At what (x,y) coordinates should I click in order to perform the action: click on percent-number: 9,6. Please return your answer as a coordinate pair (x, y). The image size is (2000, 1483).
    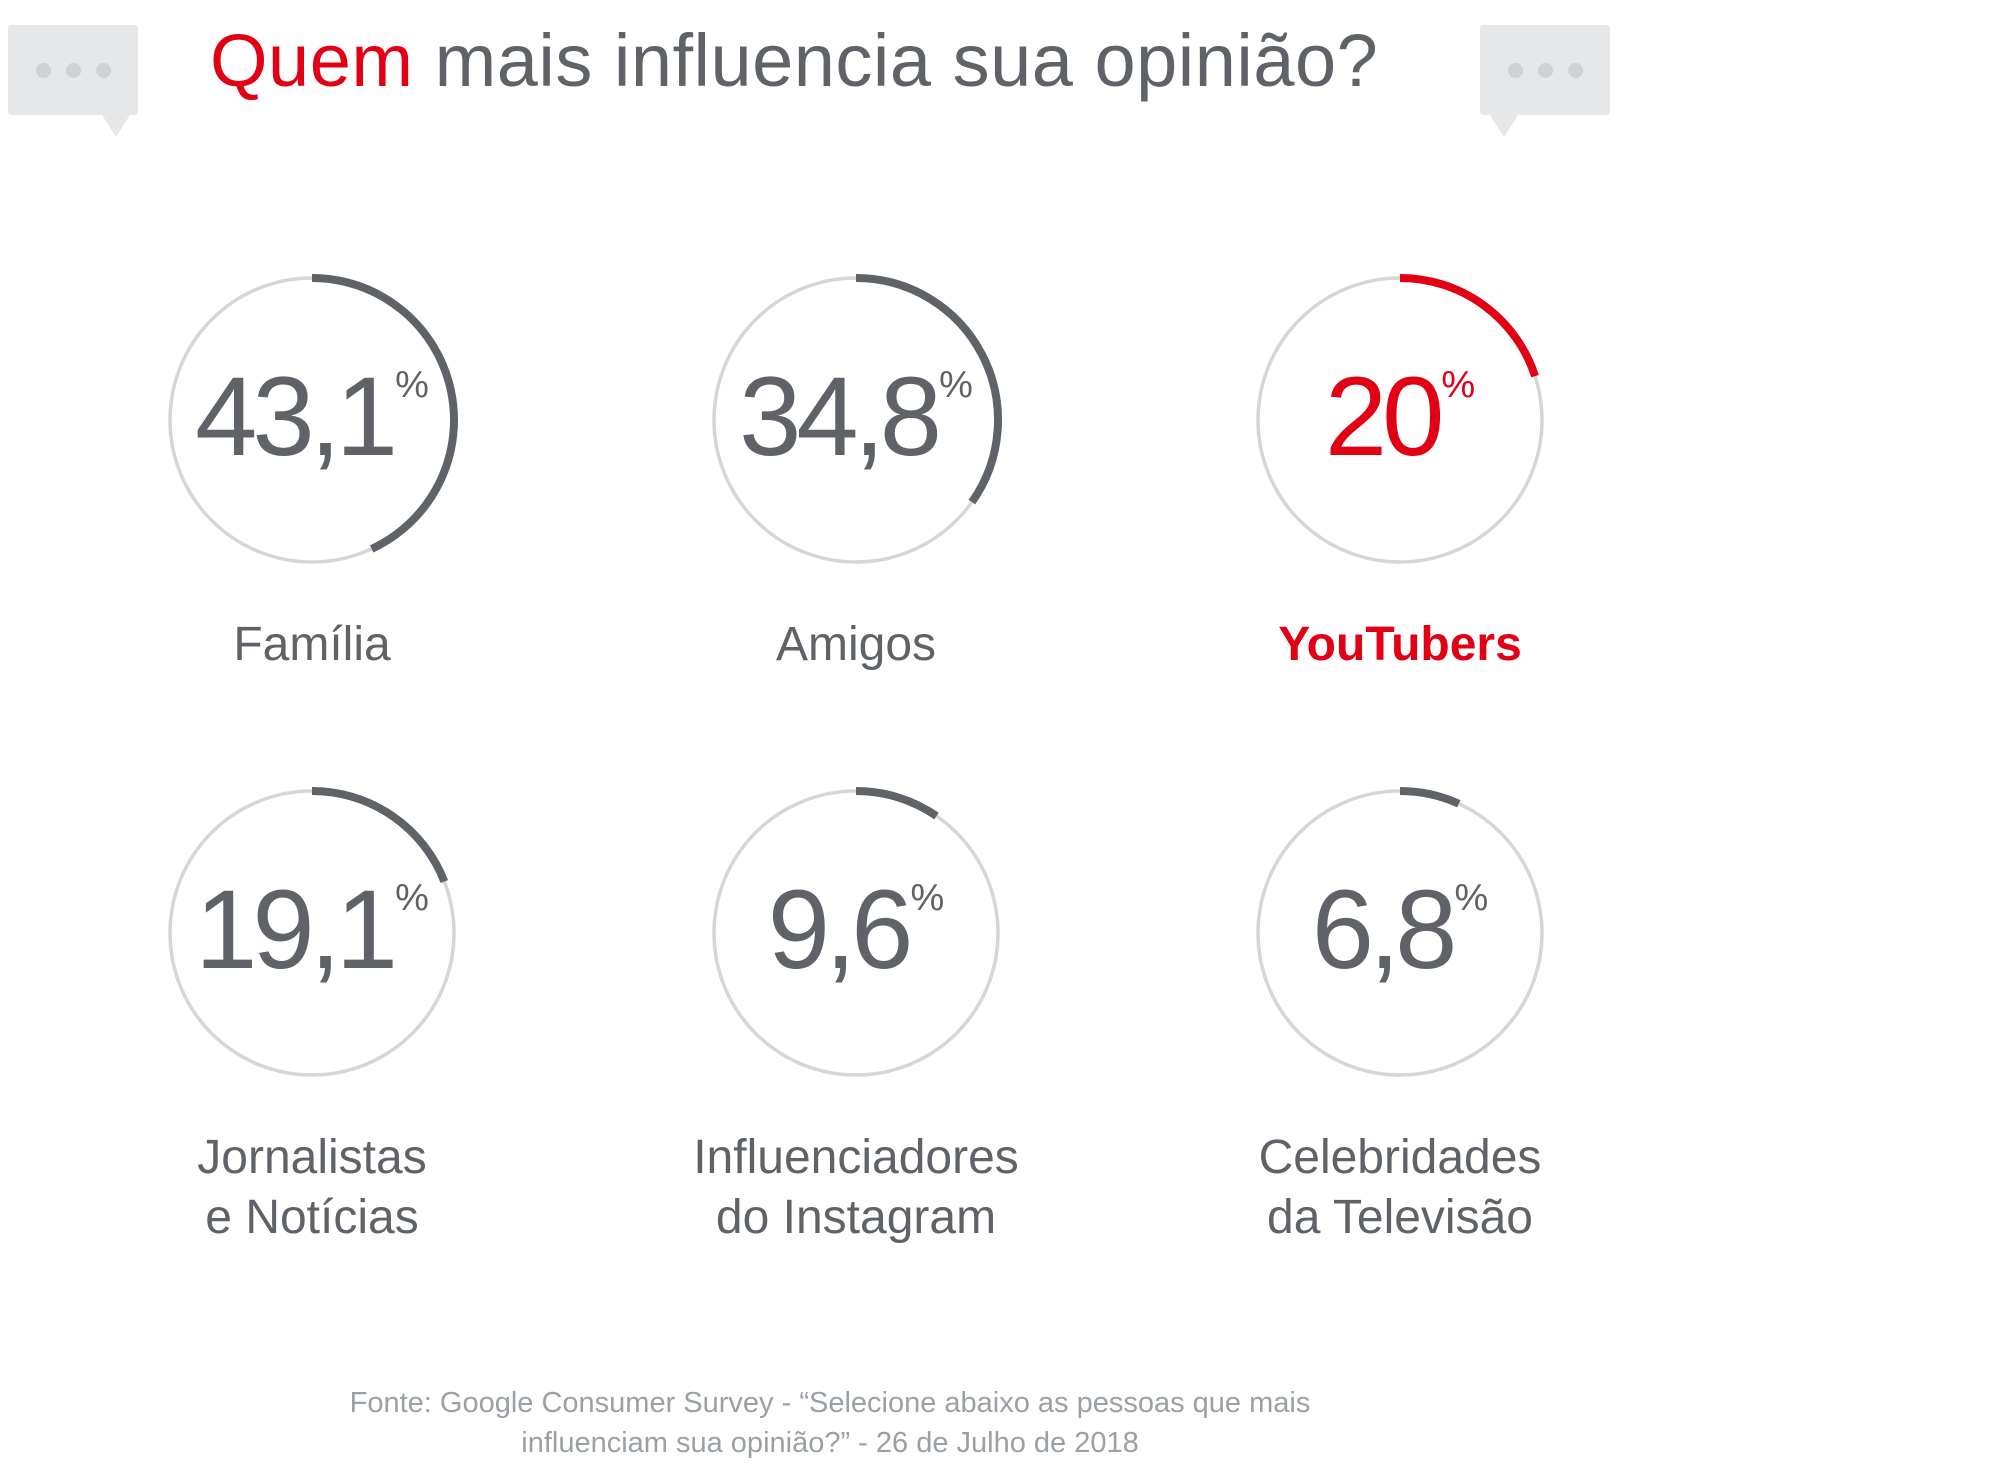
    Looking at the image, I should click on (840, 929).